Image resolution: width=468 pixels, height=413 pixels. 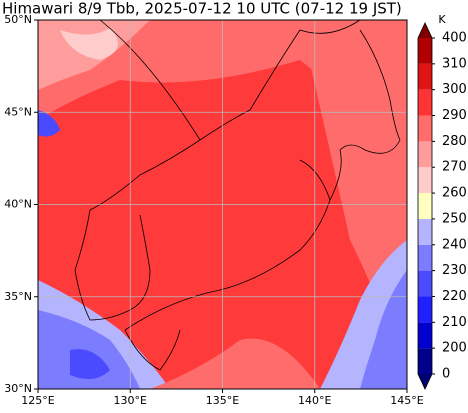 What do you see at coordinates (130, 400) in the screenshot?
I see `x-tick-label: 130°E` at bounding box center [130, 400].